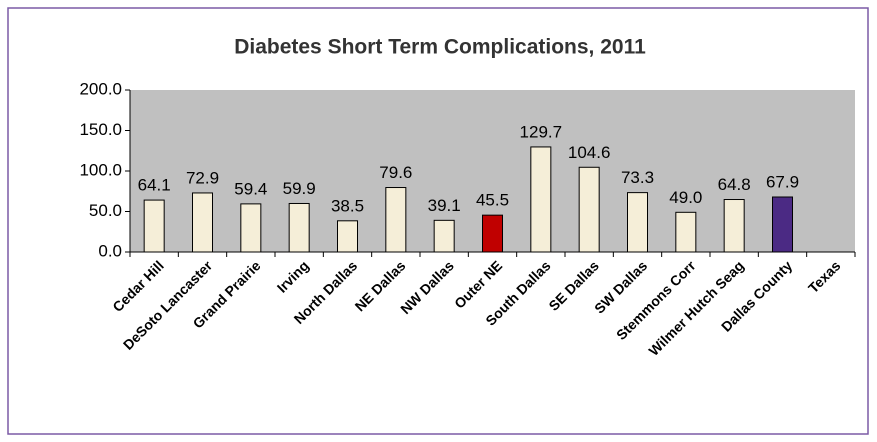 The image size is (877, 442). I want to click on chart-title: Diabetes Short Term Complications, 2011, so click(440, 47).